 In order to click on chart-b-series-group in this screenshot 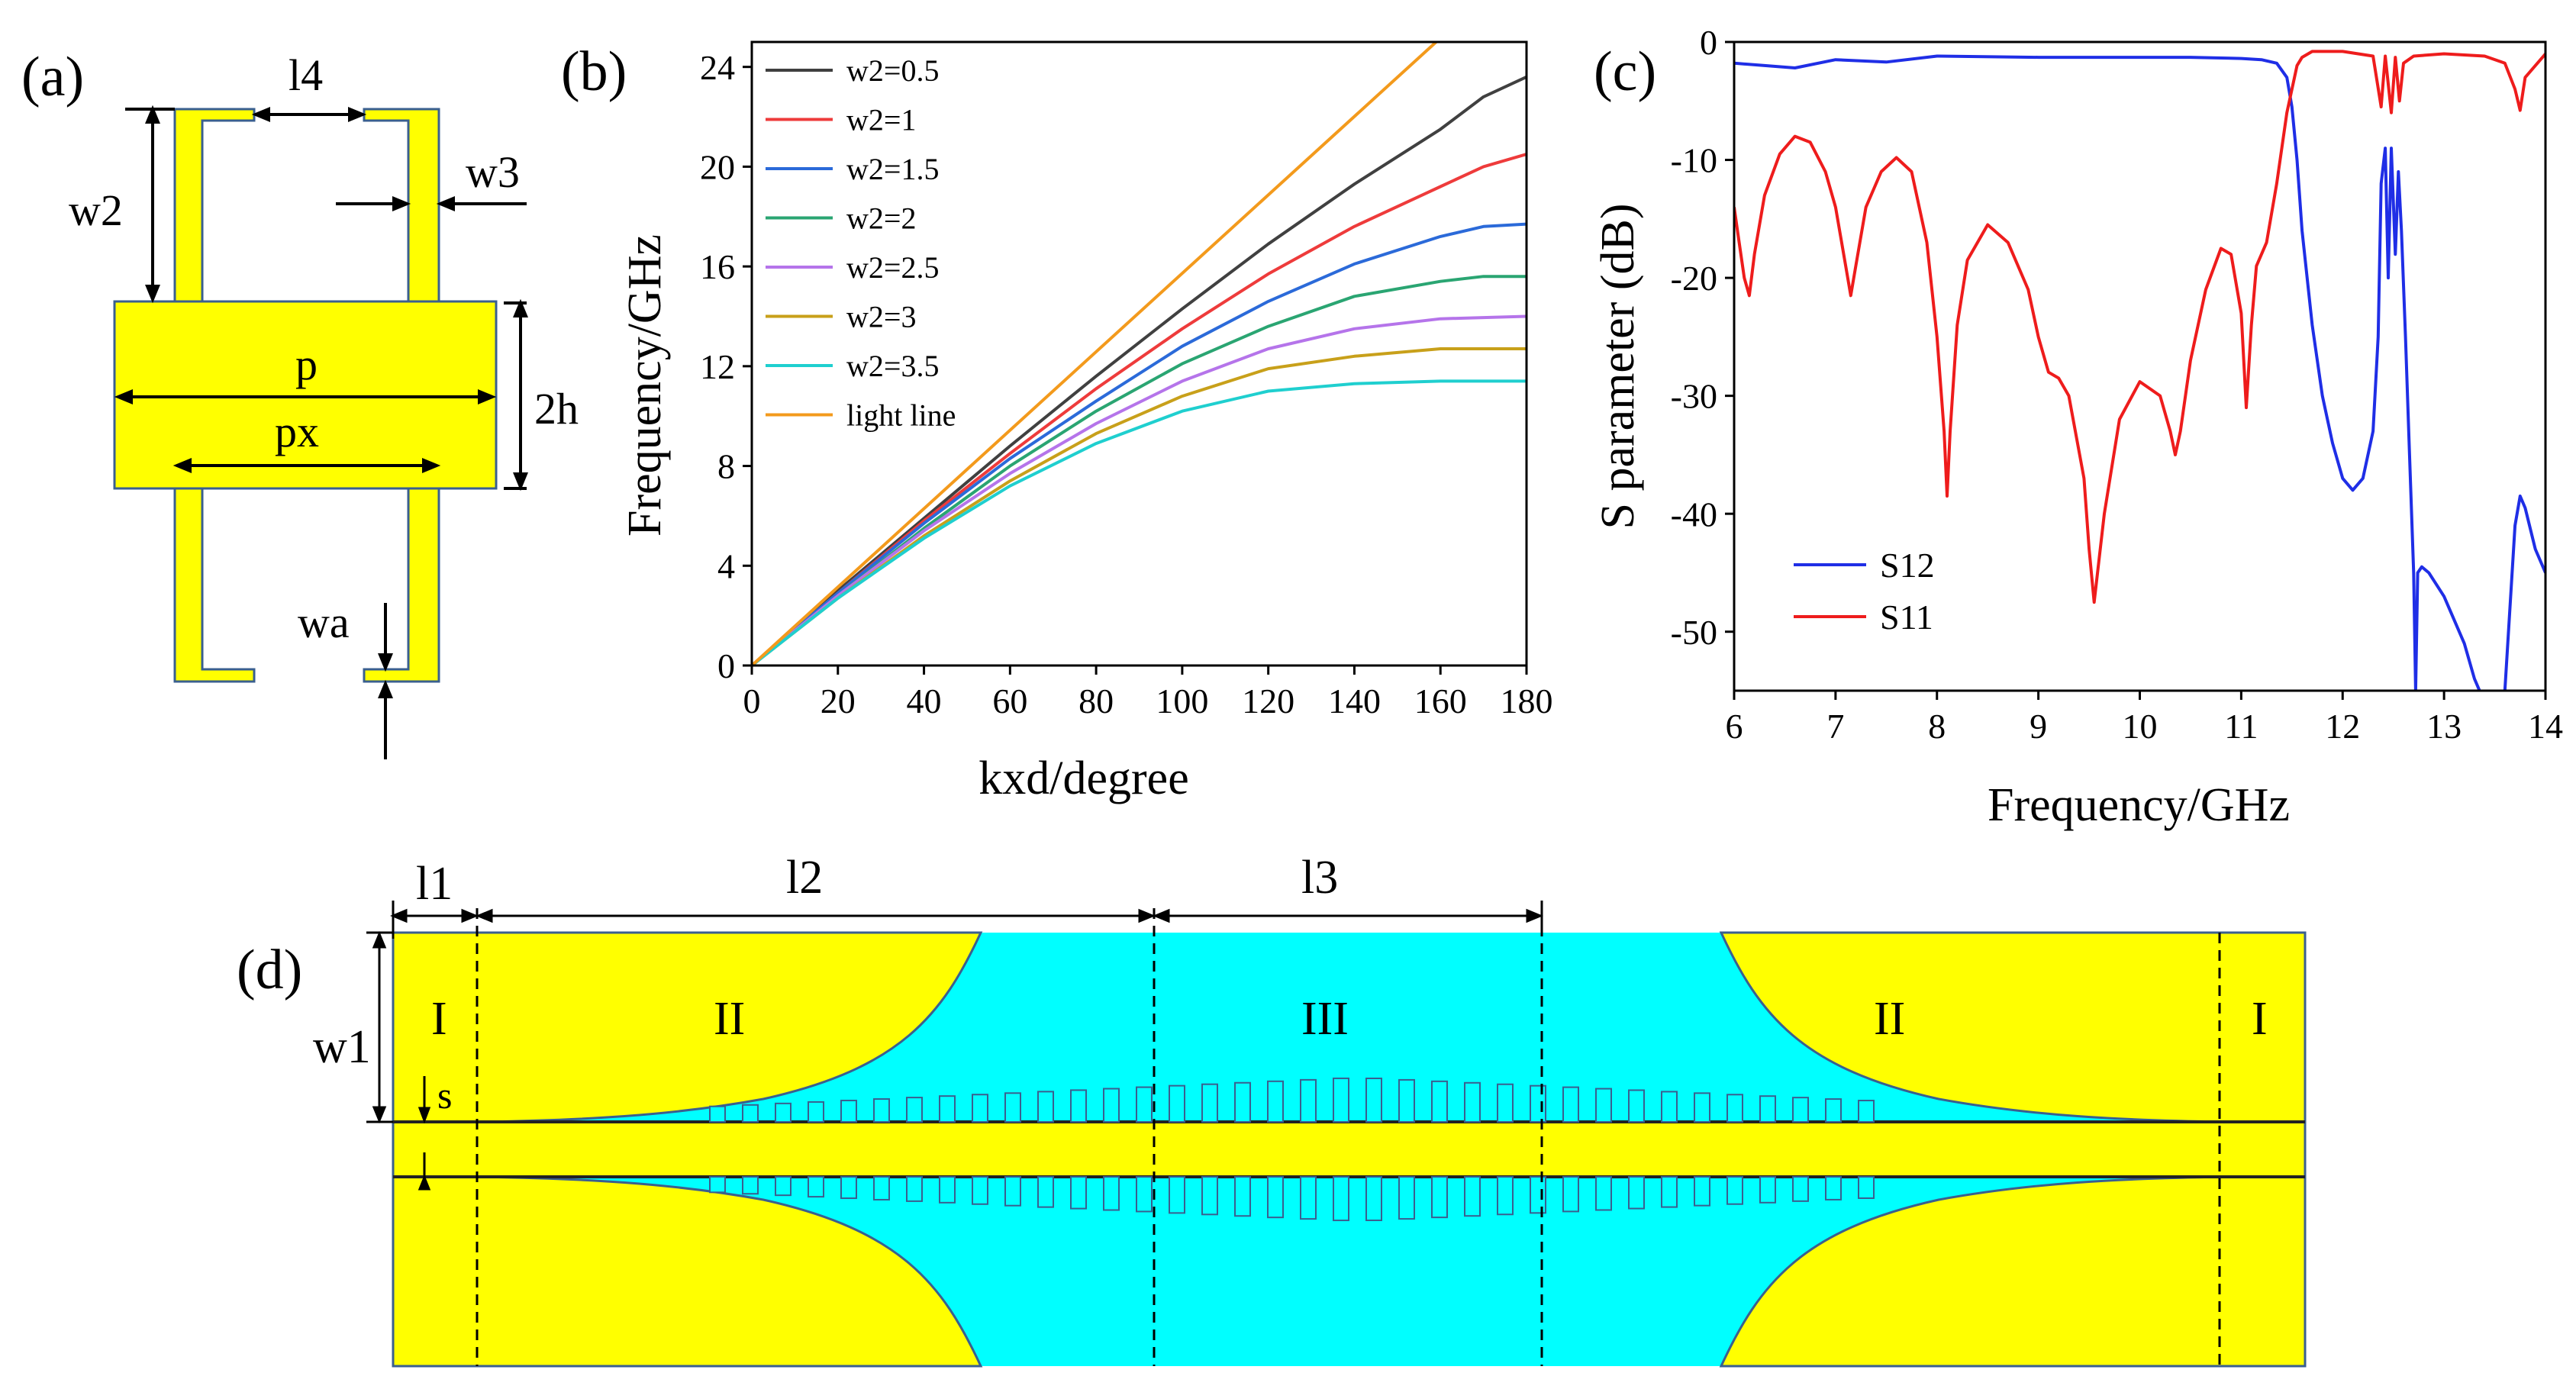, I will do `click(1139, 353)`.